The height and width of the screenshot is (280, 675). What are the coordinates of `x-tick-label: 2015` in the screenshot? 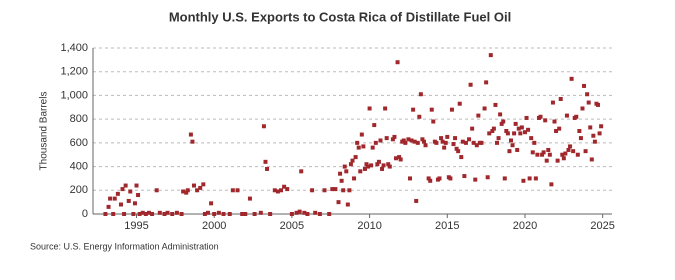 It's located at (447, 226).